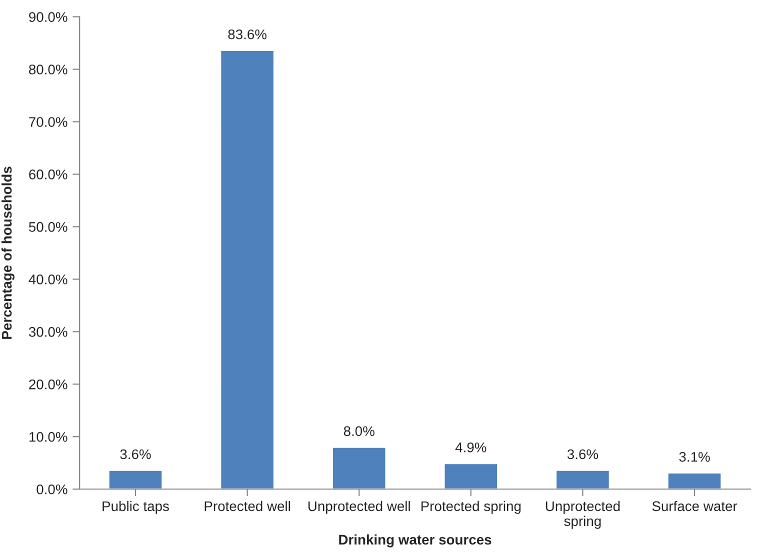 This screenshot has width=758, height=559. Describe the element at coordinates (583, 514) in the screenshot. I see `x-tick-label: Unprotected spring` at that location.